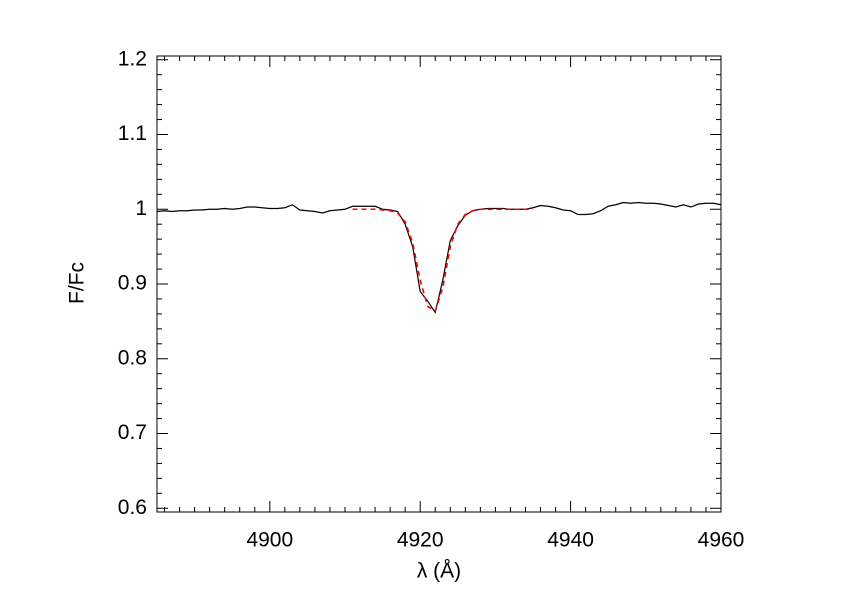  Describe the element at coordinates (420, 540) in the screenshot. I see `x-tick-label: 4920` at that location.